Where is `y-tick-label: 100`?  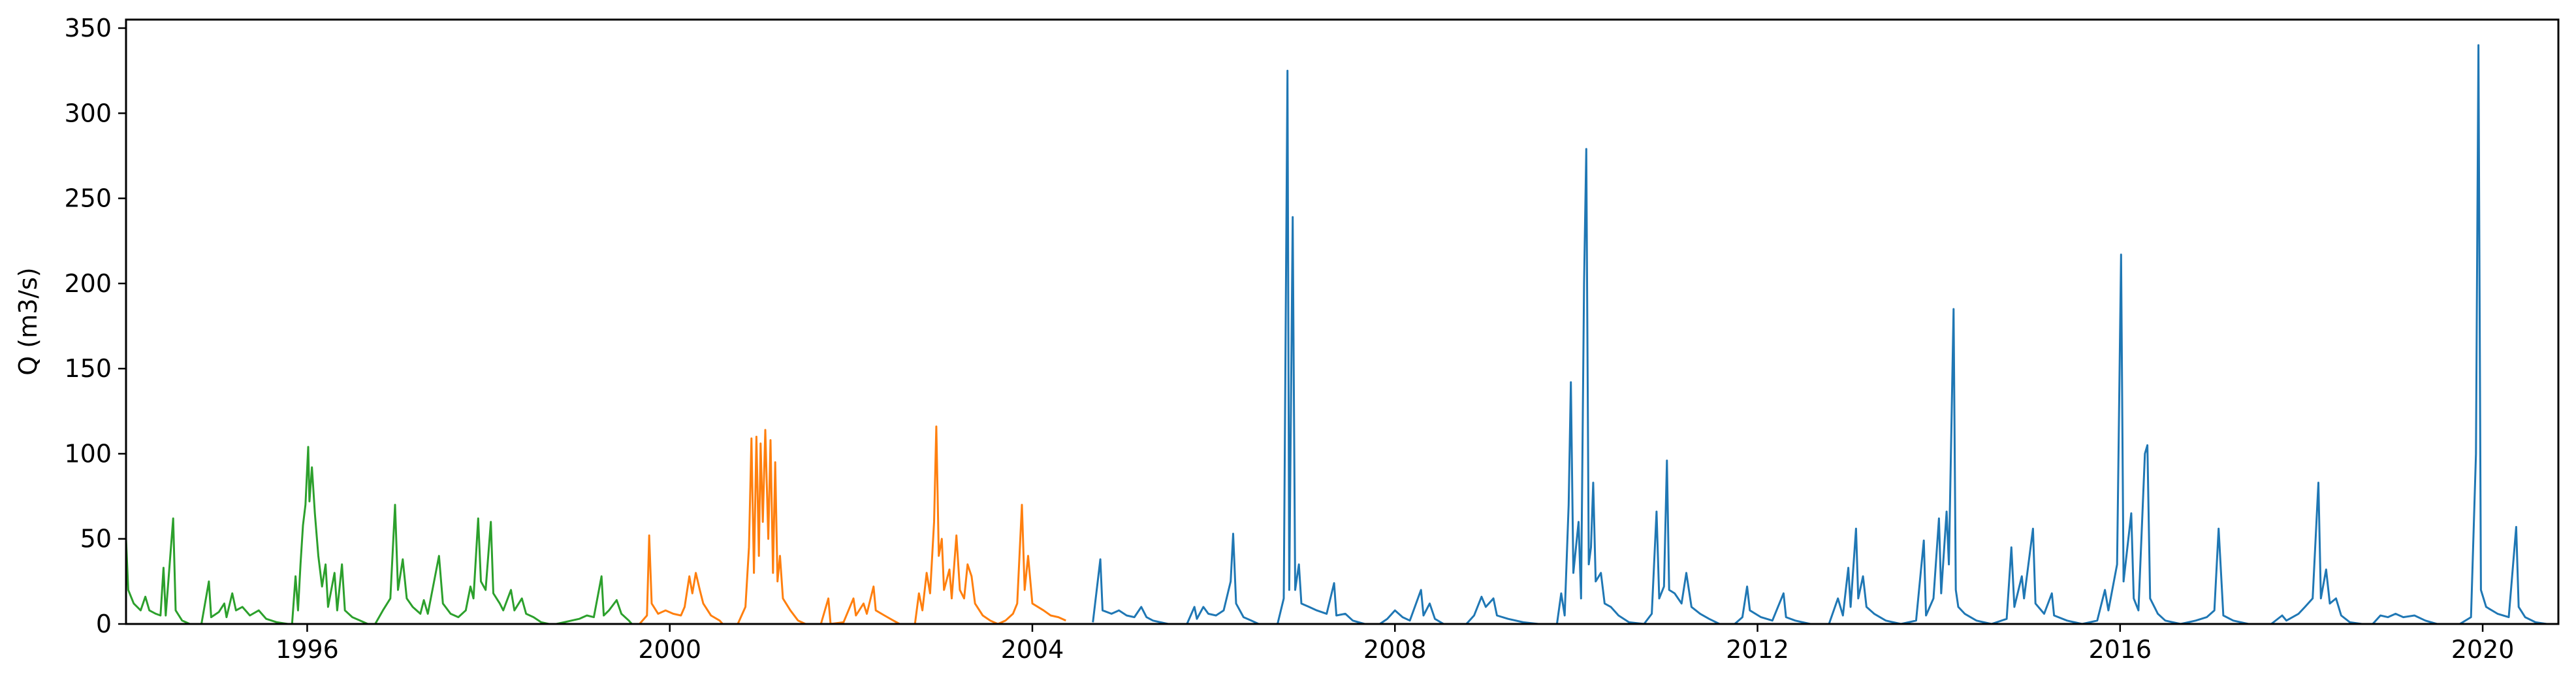
y-tick-label: 100 is located at coordinates (88, 453).